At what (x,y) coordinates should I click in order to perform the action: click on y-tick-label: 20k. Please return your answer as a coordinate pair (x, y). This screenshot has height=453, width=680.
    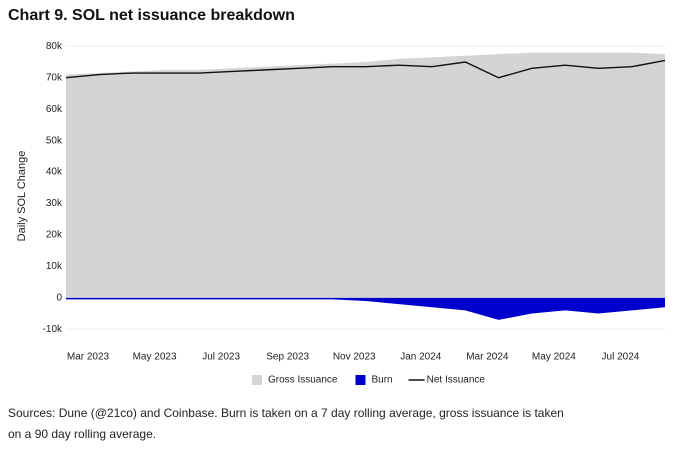
    Looking at the image, I should click on (54, 235).